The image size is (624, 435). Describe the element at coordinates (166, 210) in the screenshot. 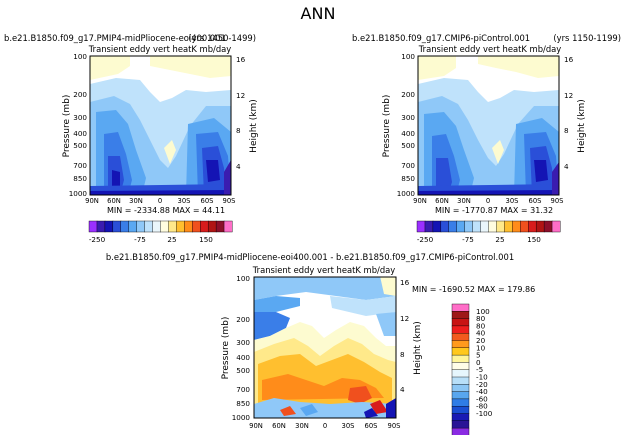

I see `panel1-min-max: MIN = -2334.88 MAX = 44.11` at that location.